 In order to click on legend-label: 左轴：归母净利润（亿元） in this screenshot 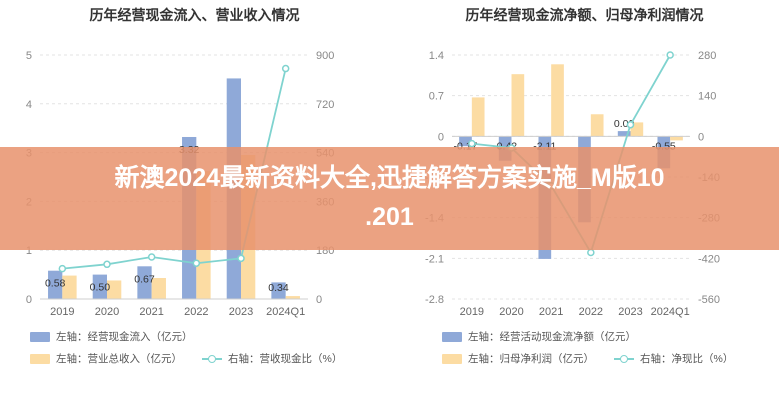, I will do `click(531, 359)`.